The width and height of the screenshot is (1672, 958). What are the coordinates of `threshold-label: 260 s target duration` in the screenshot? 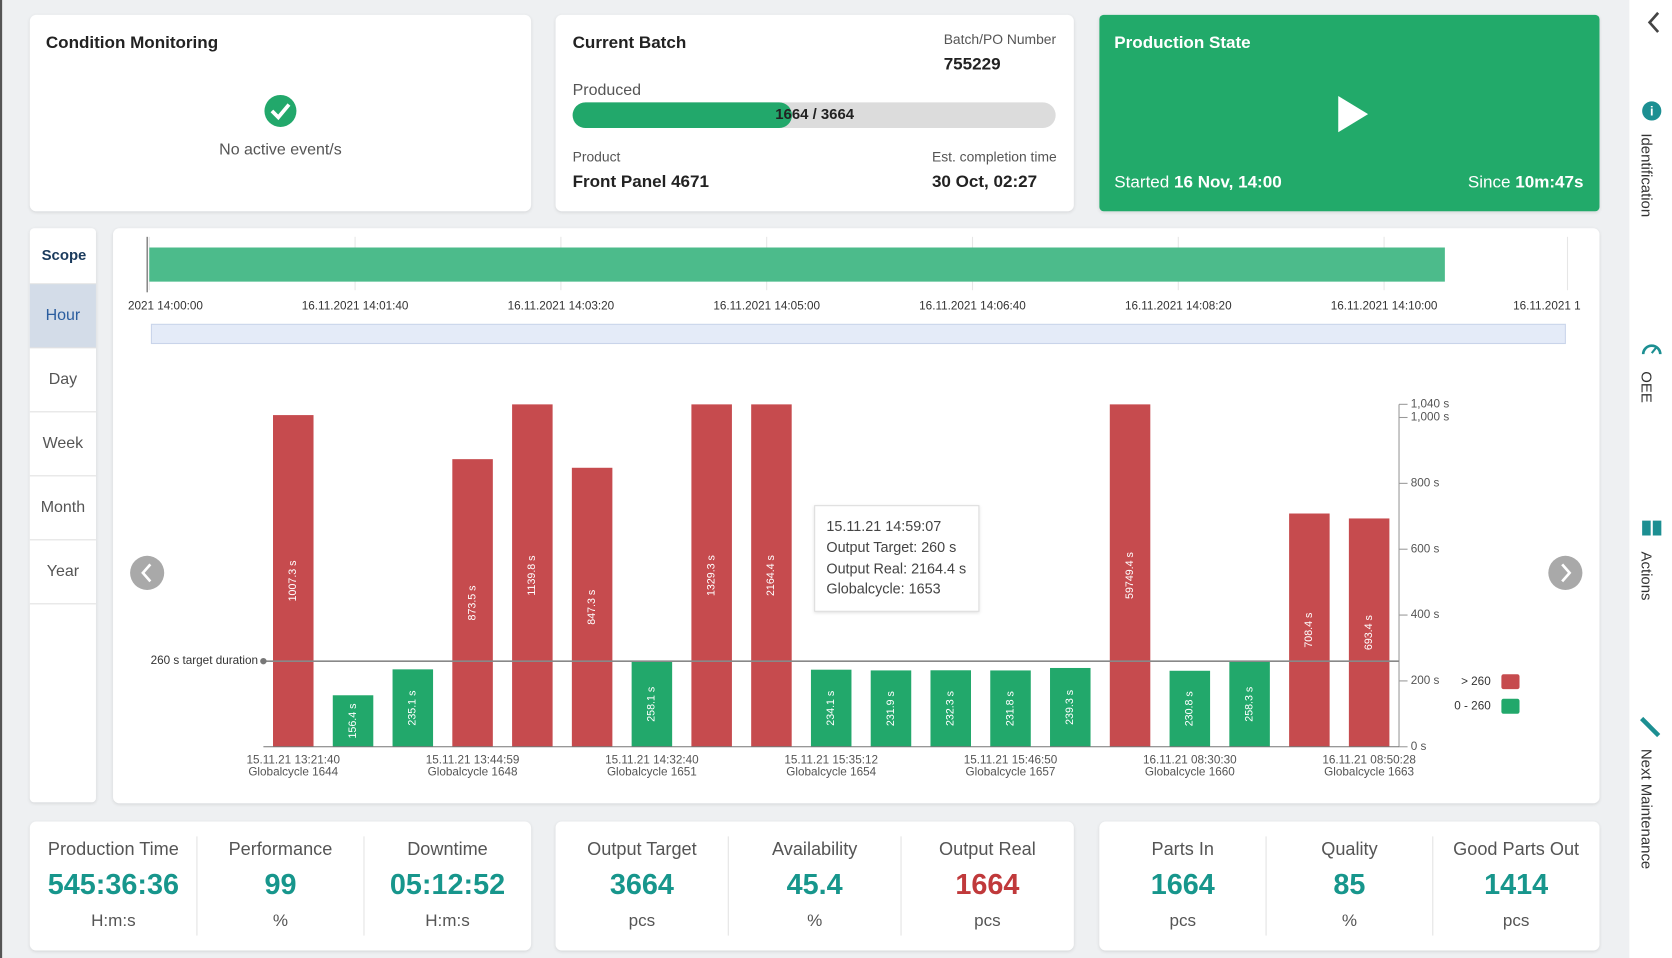 It's located at (204, 660).